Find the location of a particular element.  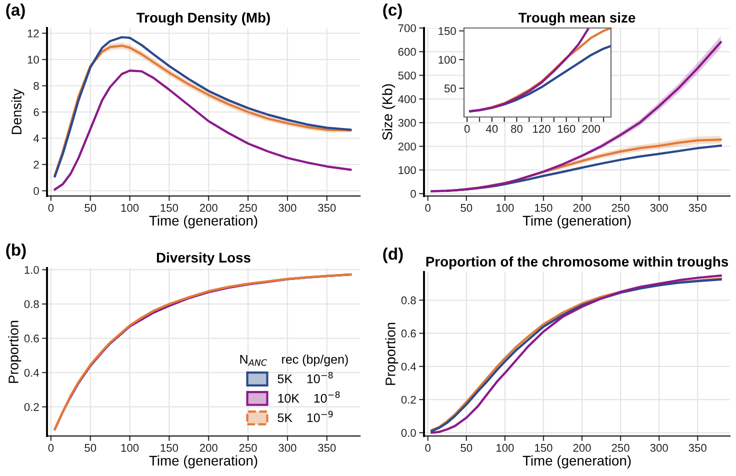

y-tick-label: 8 is located at coordinates (36, 86).